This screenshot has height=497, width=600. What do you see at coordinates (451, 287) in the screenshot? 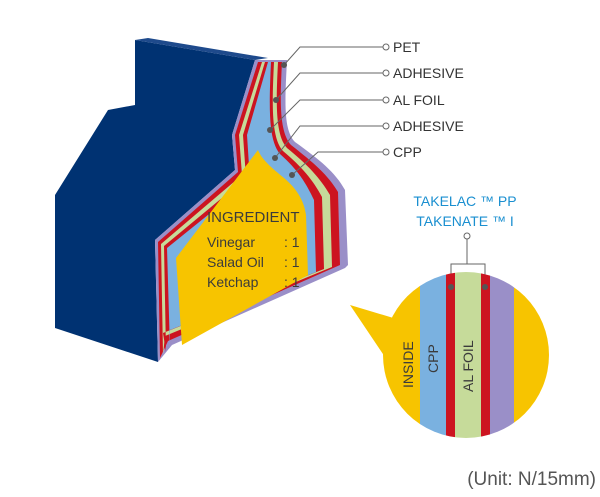
I see `zoom-adhesive-dot-inner` at bounding box center [451, 287].